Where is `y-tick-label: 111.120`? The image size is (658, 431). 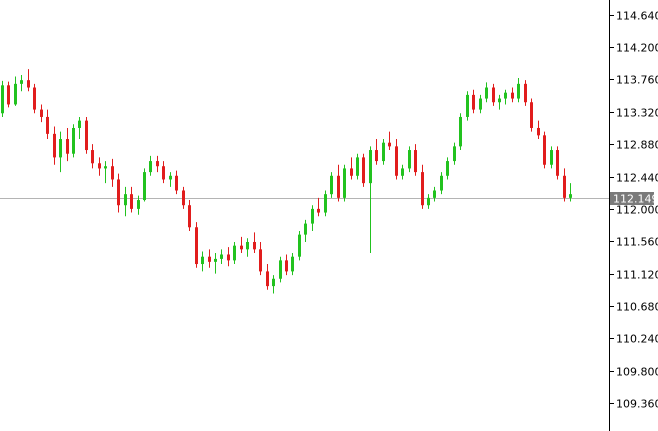
y-tick-label: 111.120 is located at coordinates (637, 275).